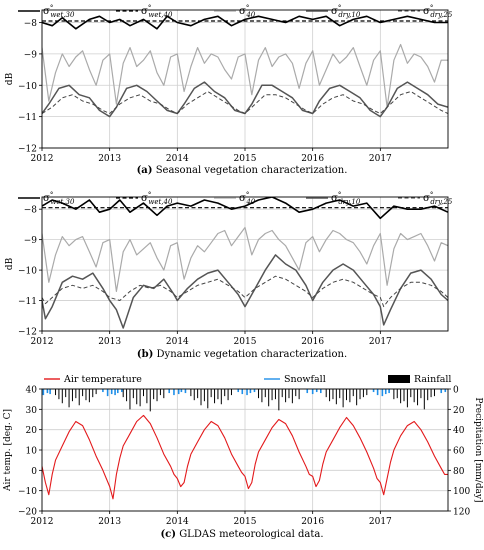  Describe the element at coordinates (31, 55) in the screenshot. I see `tick-label-y: −9` at that location.